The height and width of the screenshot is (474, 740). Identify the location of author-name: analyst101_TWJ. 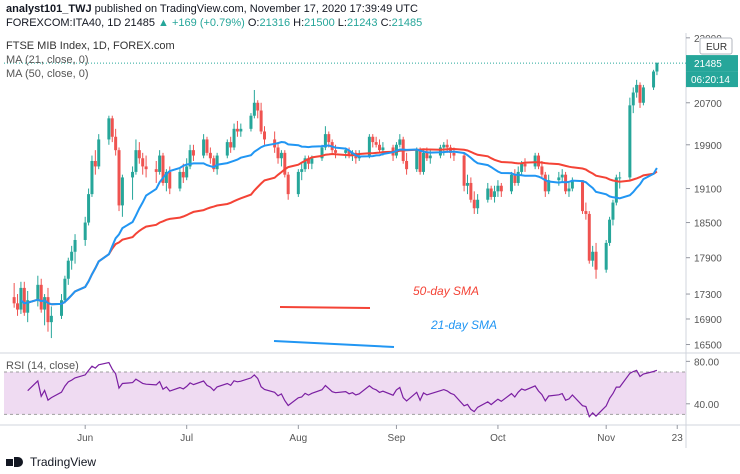
(49, 9).